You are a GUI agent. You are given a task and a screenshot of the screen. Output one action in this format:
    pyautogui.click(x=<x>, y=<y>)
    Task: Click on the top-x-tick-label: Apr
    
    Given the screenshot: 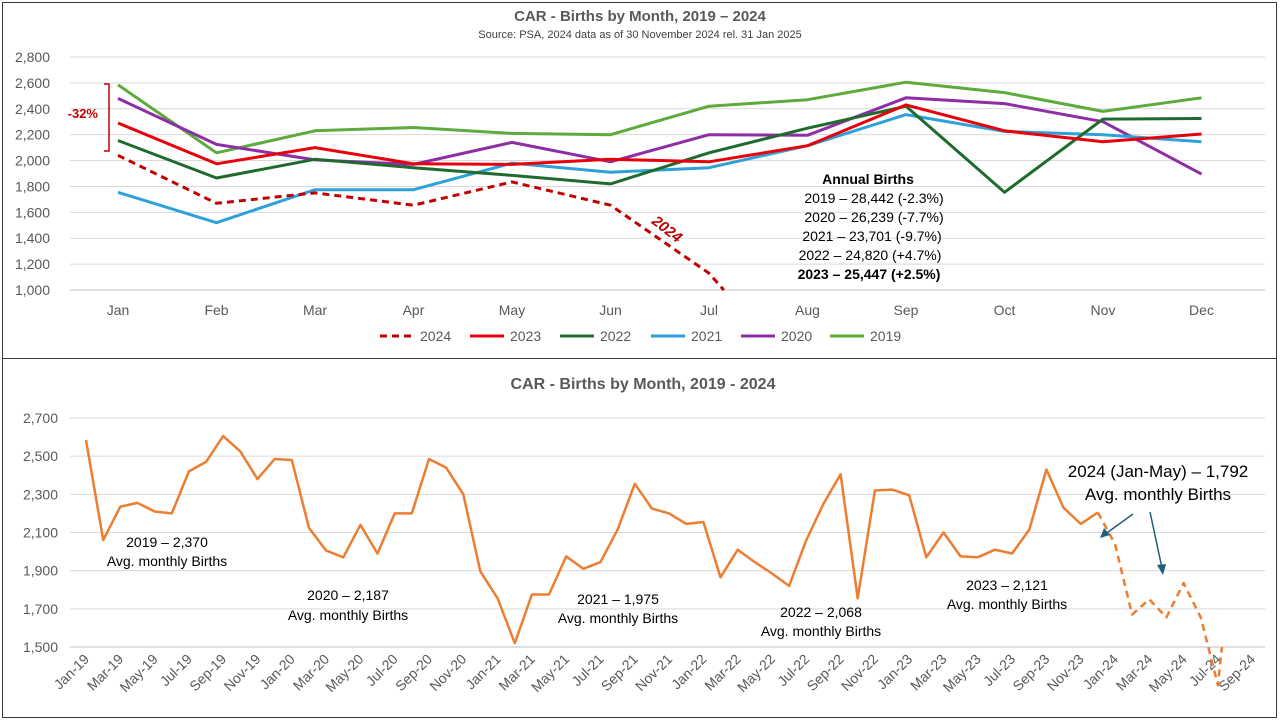 What is the action you would take?
    pyautogui.click(x=414, y=310)
    